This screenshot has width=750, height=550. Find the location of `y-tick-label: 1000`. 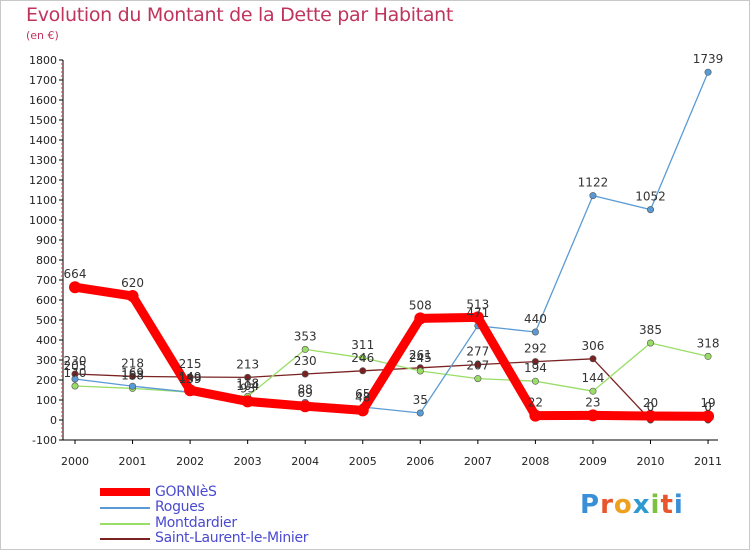

y-tick-label: 1000 is located at coordinates (43, 220).